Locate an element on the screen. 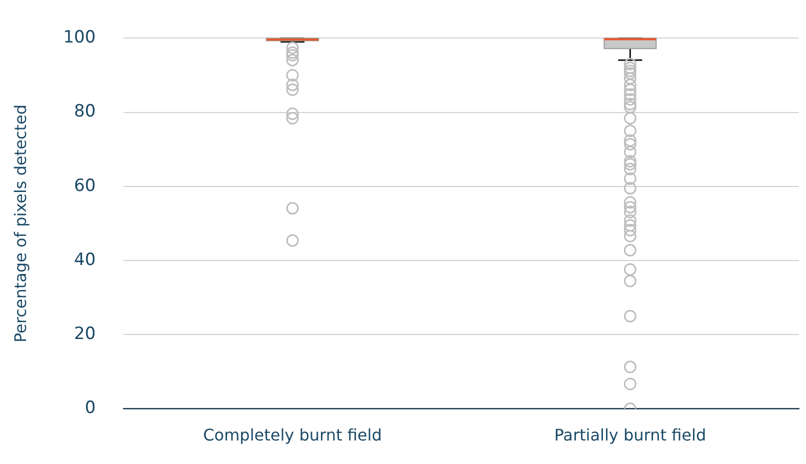 This screenshot has height=464, width=806. y-axis-title: Percentage of pixels detected is located at coordinates (20, 223).